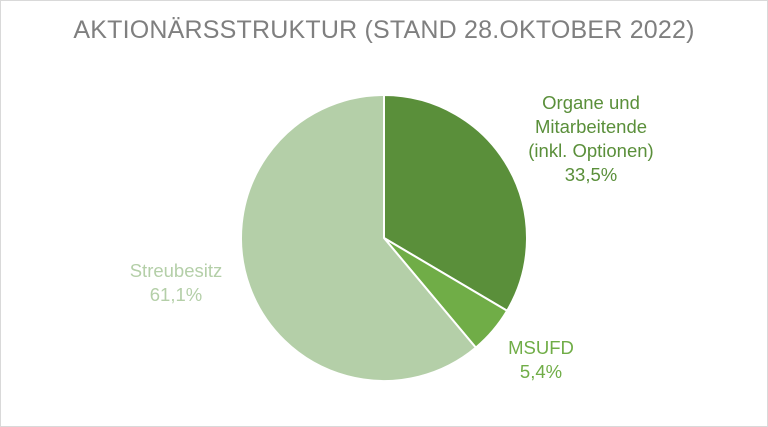 This screenshot has height=427, width=768. What do you see at coordinates (541, 359) in the screenshot?
I see `data-label-msufd: MSUFD 5,4%` at bounding box center [541, 359].